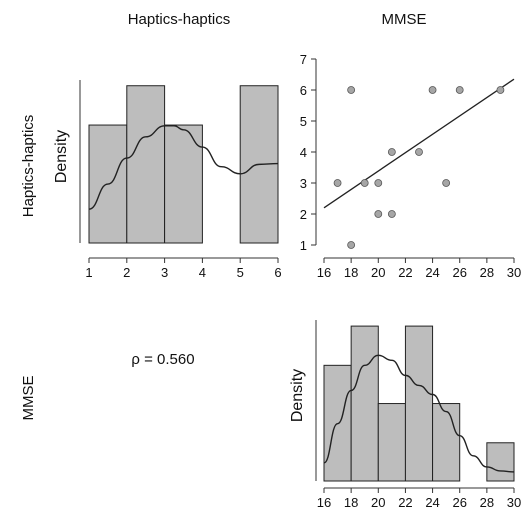  What do you see at coordinates (303, 90) in the screenshot?
I see `y-tick-label: 6` at bounding box center [303, 90].